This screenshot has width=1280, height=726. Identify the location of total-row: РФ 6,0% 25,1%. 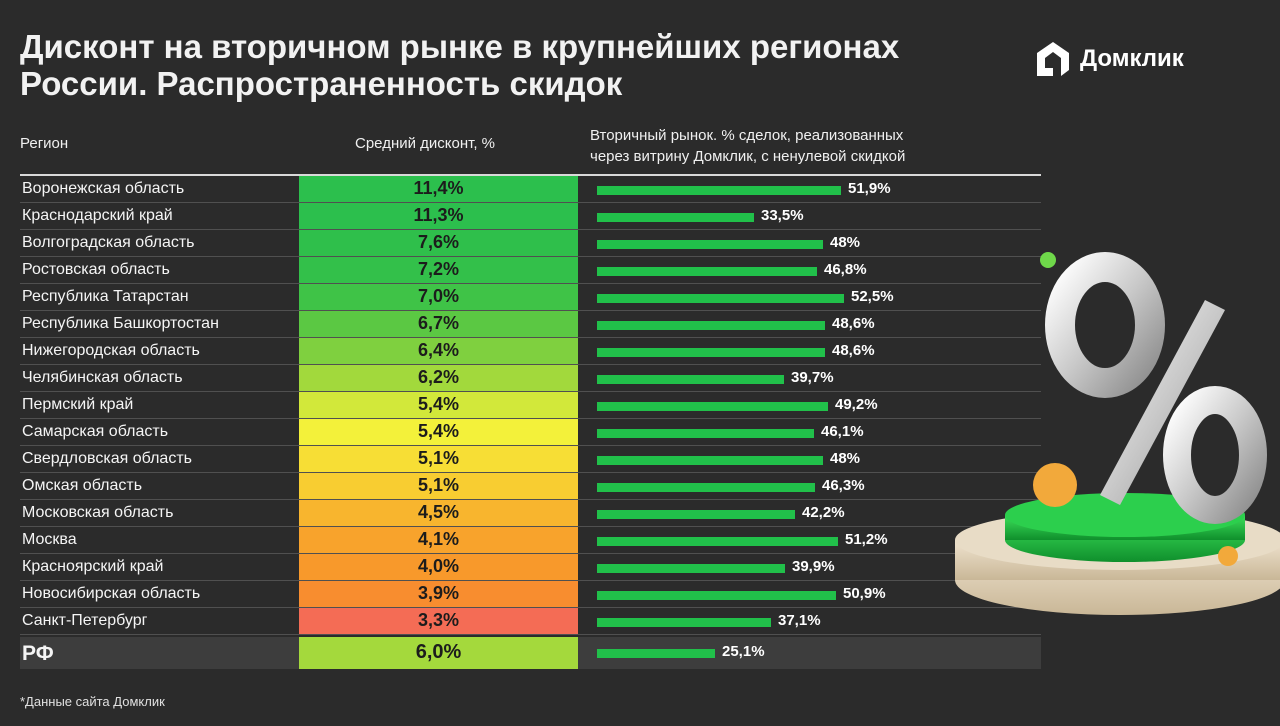
(640, 653).